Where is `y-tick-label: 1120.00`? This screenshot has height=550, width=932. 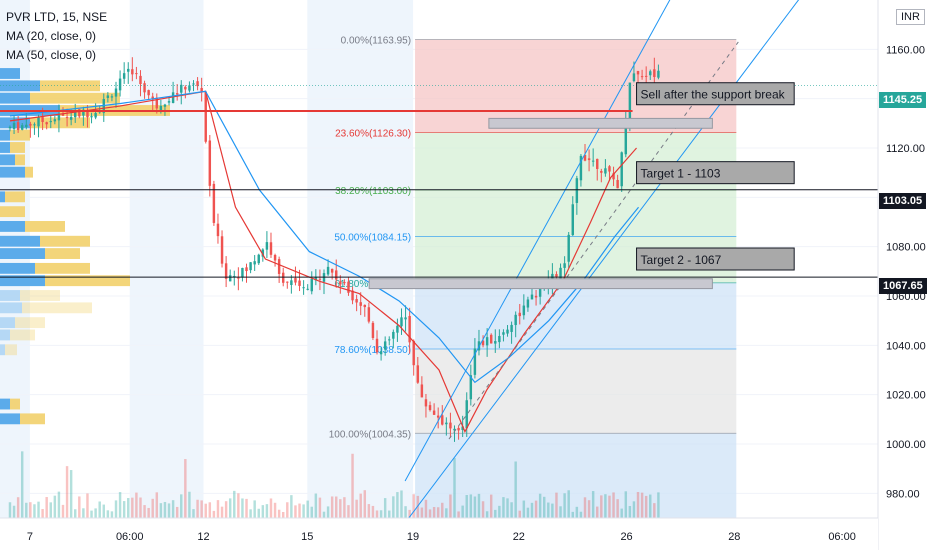
y-tick-label: 1120.00 is located at coordinates (905, 149).